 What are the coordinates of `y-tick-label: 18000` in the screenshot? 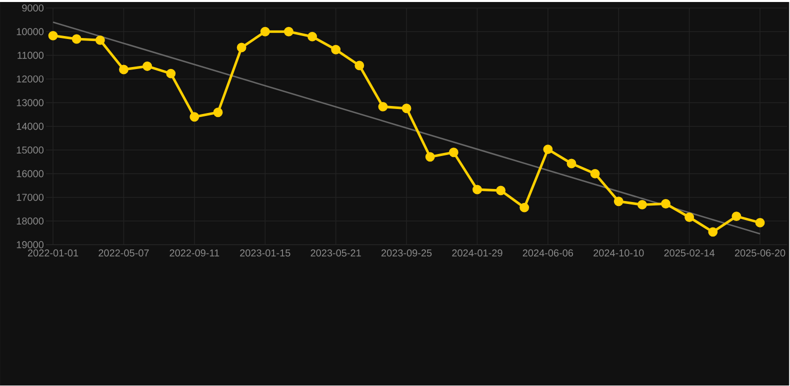 It's located at (30, 221).